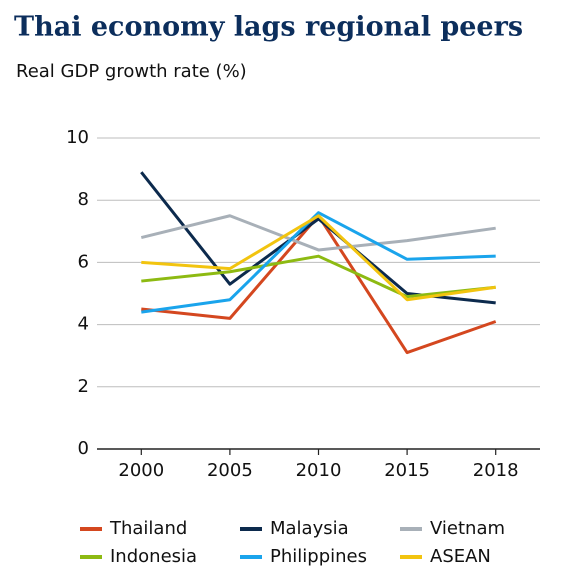  Describe the element at coordinates (83, 324) in the screenshot. I see `y-tick-label: 4` at that location.